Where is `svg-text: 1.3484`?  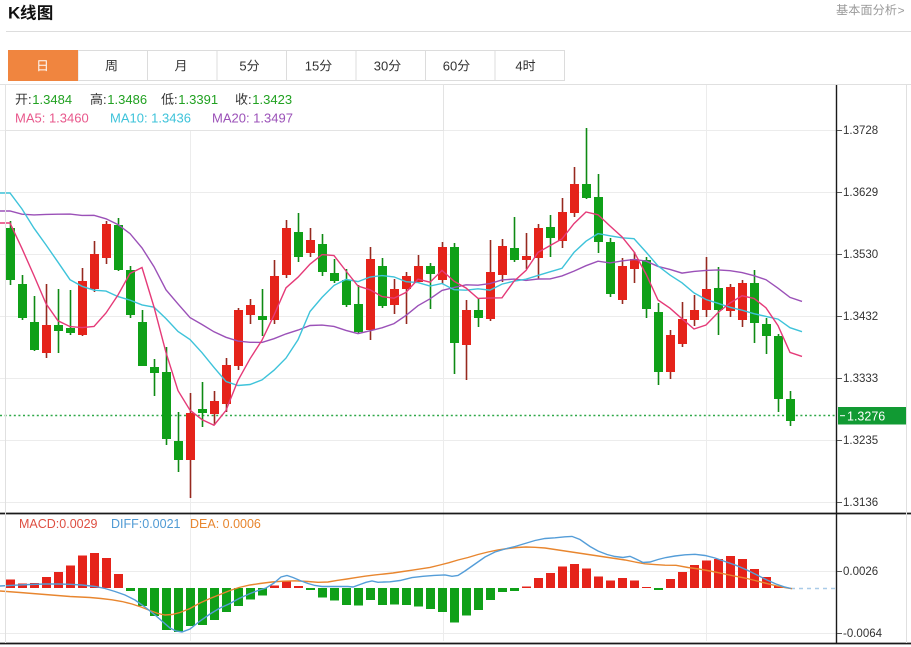 svg-text: 1.3484 is located at coordinates (52, 99).